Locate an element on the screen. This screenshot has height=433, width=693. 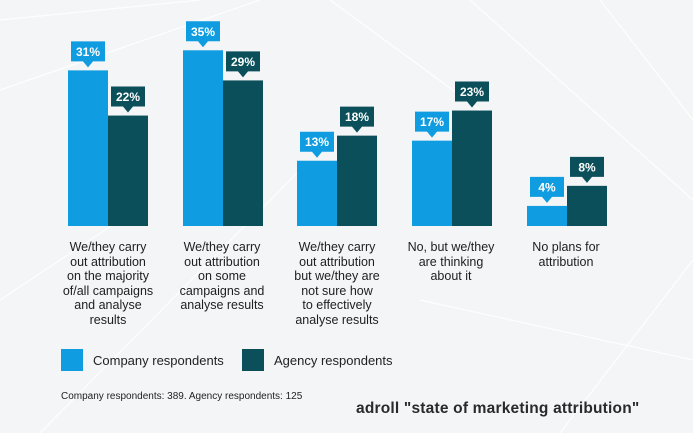
svg-text: 4% is located at coordinates (547, 187).